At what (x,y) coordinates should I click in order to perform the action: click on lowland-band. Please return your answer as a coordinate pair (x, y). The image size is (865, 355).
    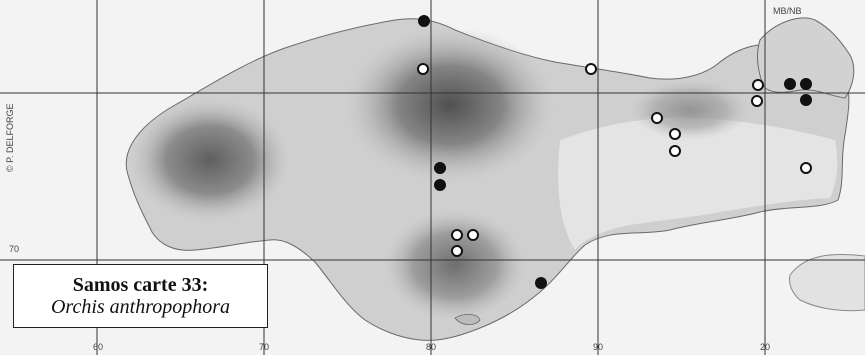
    Looking at the image, I should click on (698, 183).